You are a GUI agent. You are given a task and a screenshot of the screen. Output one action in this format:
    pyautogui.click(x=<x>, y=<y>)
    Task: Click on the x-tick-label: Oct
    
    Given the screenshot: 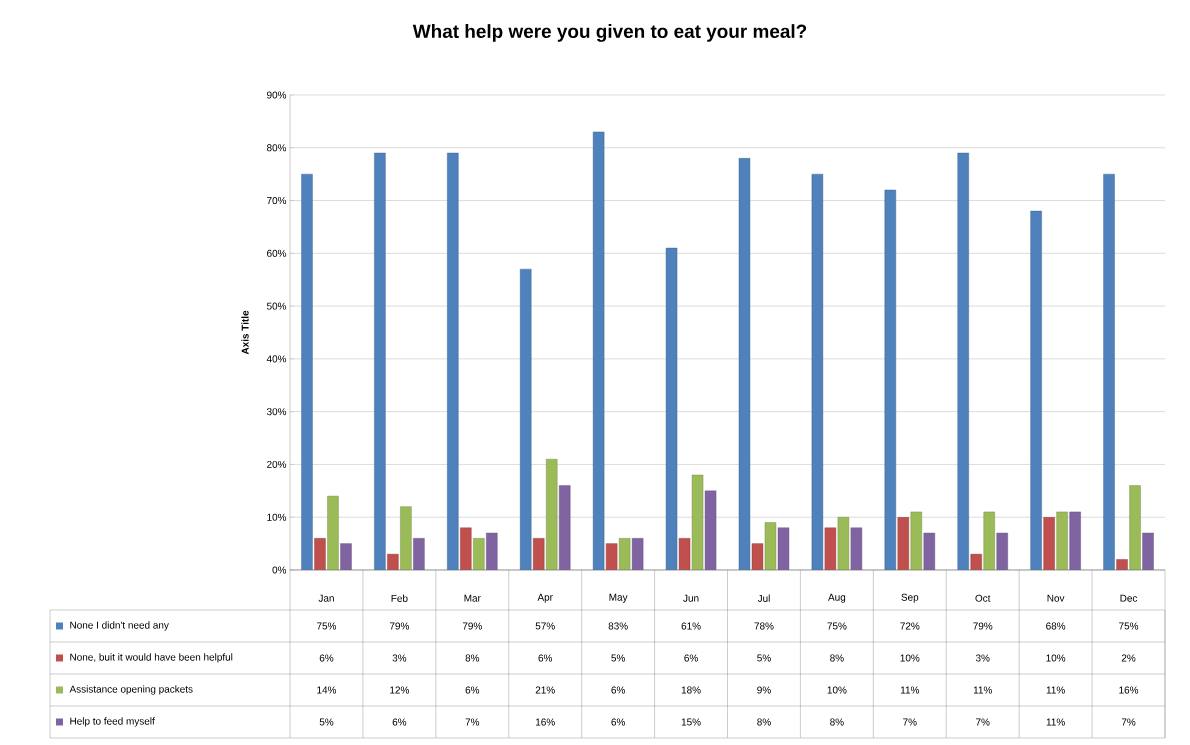 What is the action you would take?
    pyautogui.click(x=983, y=598)
    